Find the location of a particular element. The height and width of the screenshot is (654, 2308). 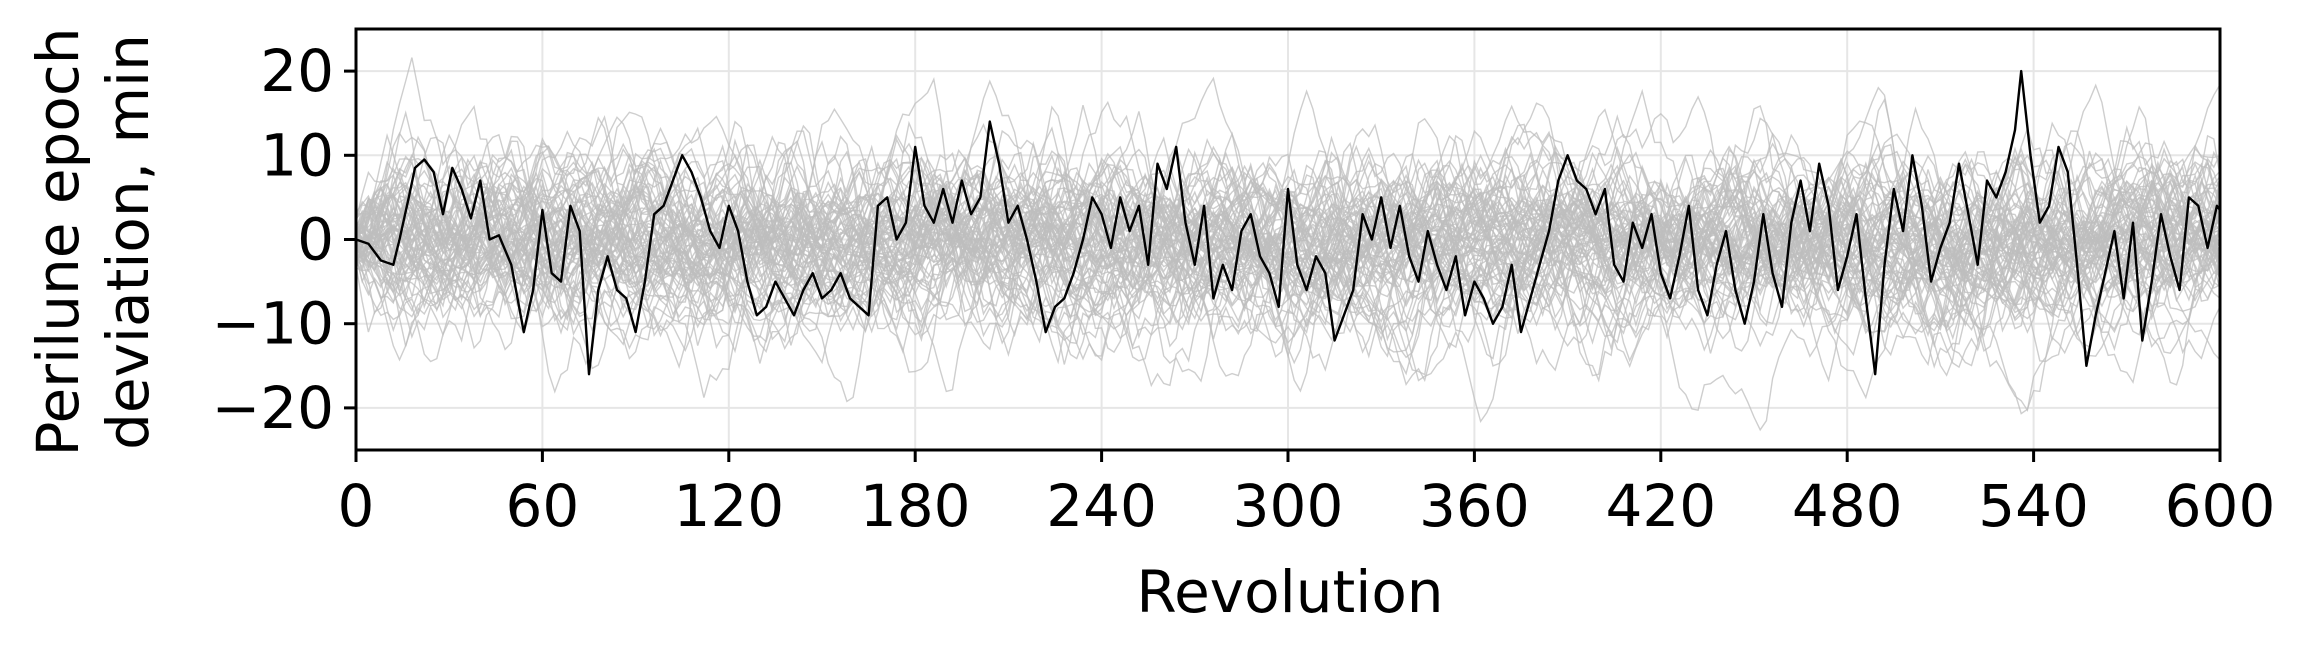

x-tick-label: 600 is located at coordinates (2220, 506).